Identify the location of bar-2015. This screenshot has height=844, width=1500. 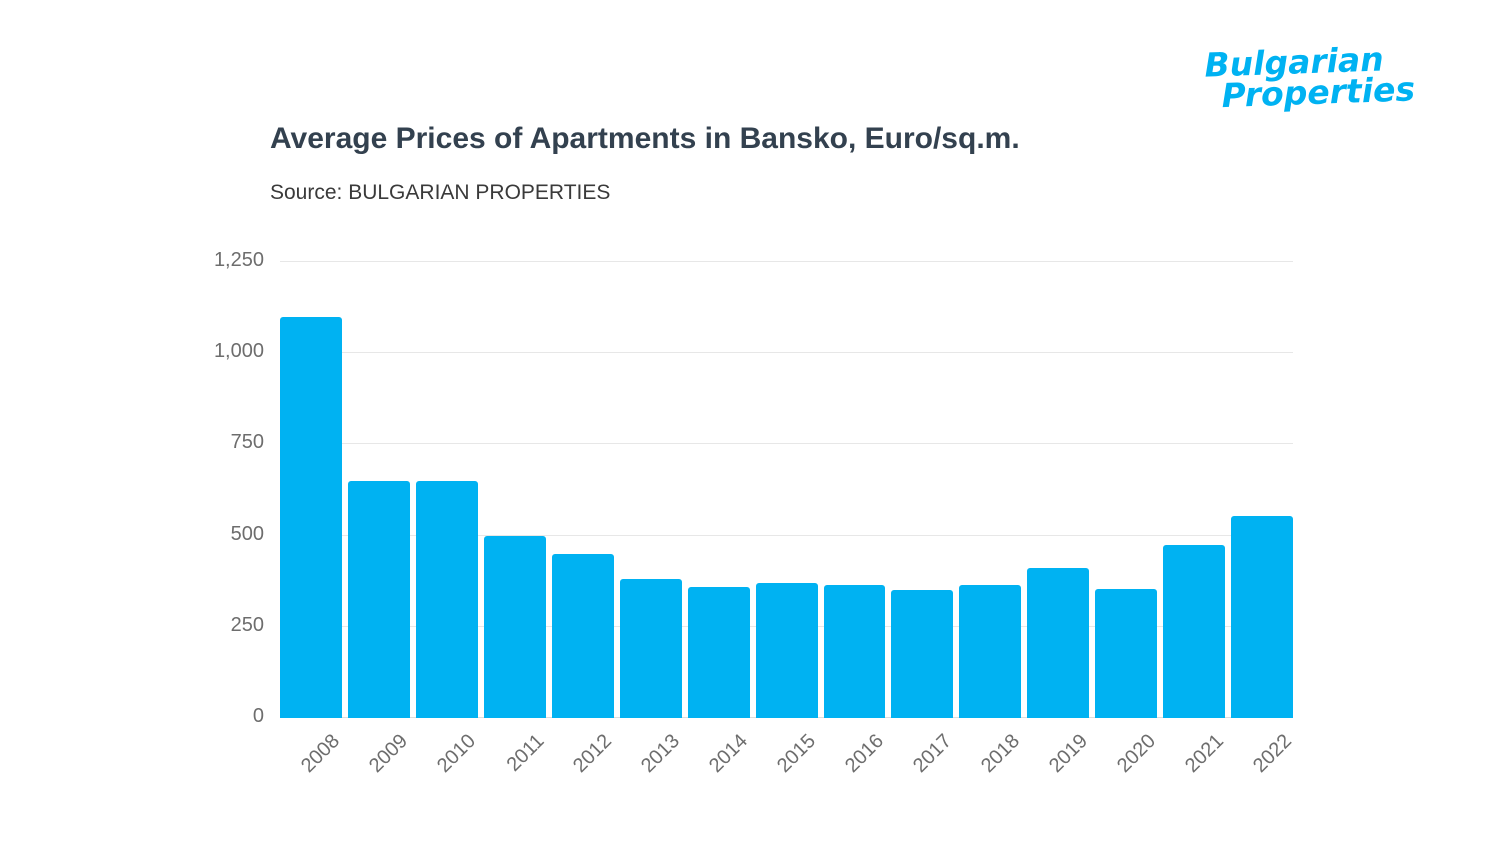
(786, 650).